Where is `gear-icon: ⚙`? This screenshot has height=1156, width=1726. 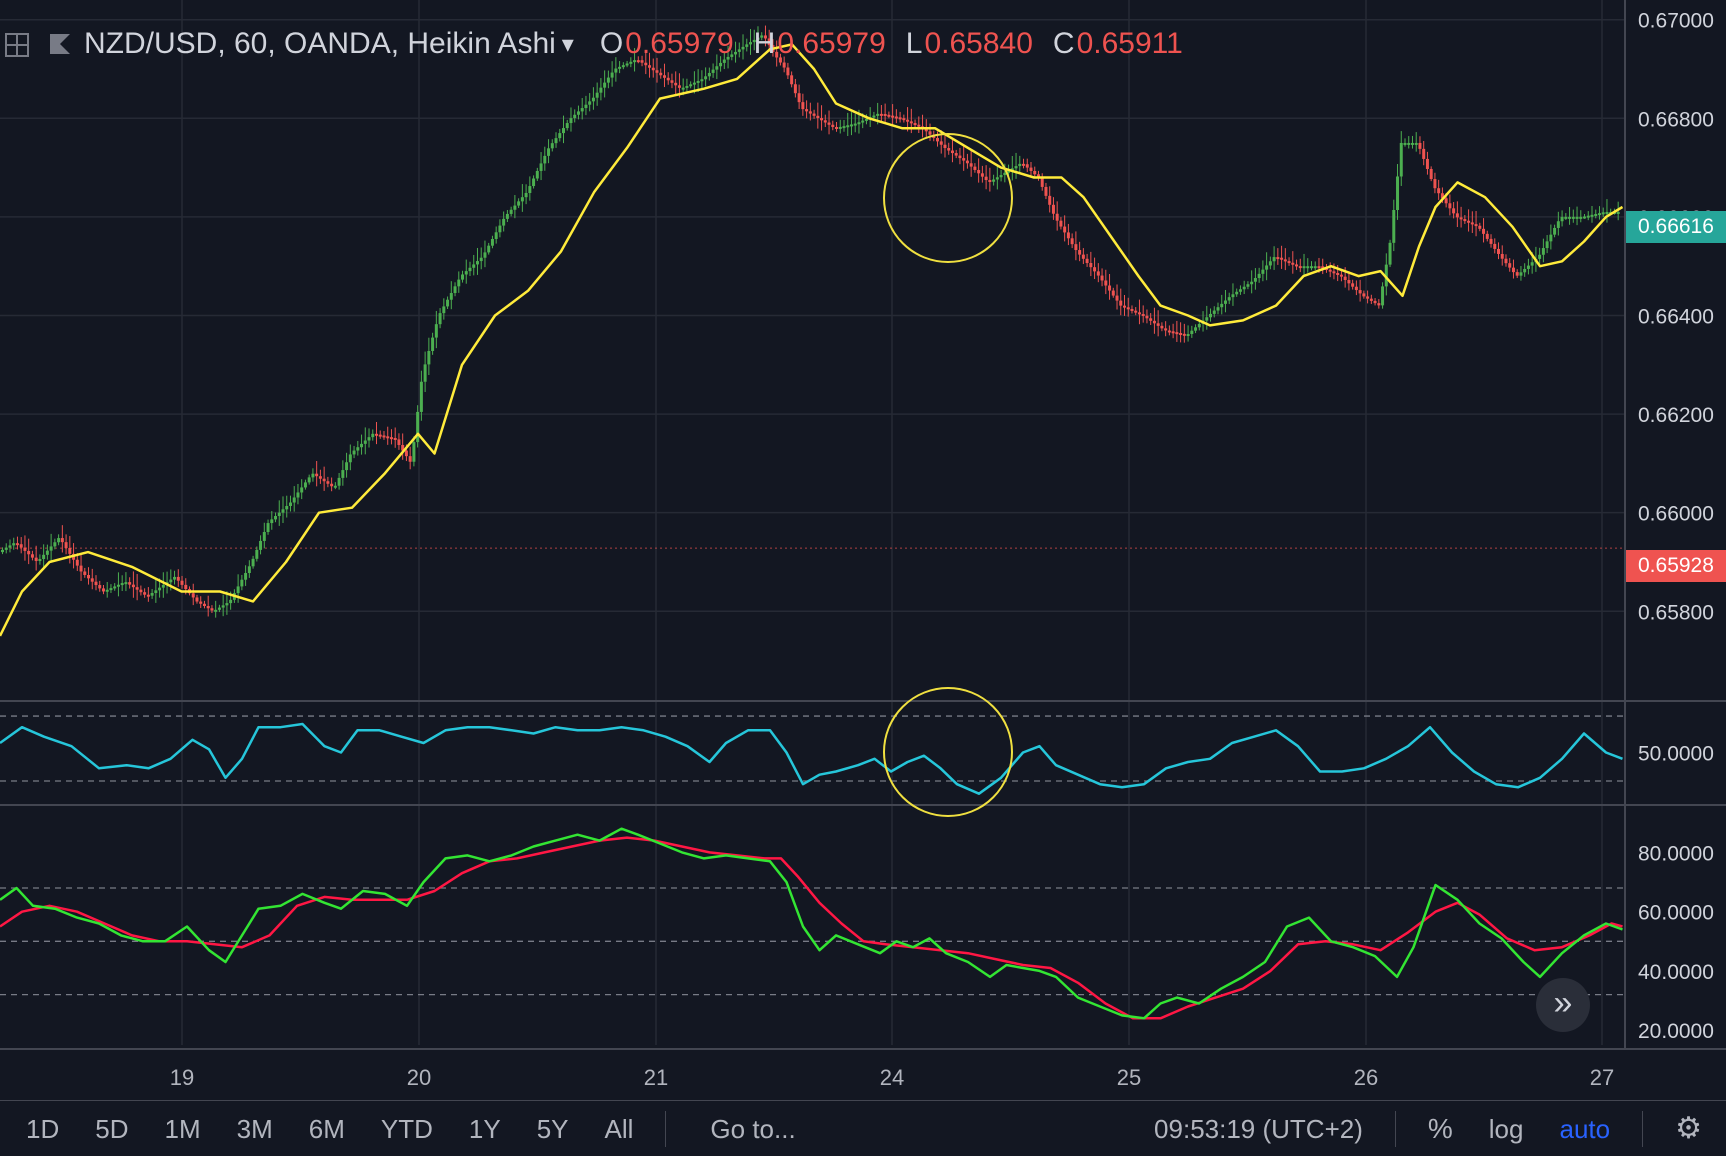
gear-icon: ⚙ is located at coordinates (1688, 1128).